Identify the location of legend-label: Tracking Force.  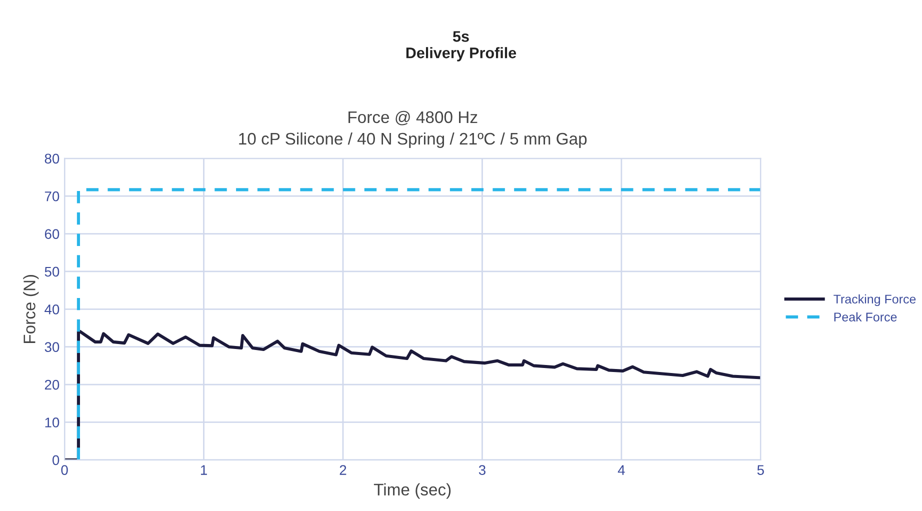
(875, 300).